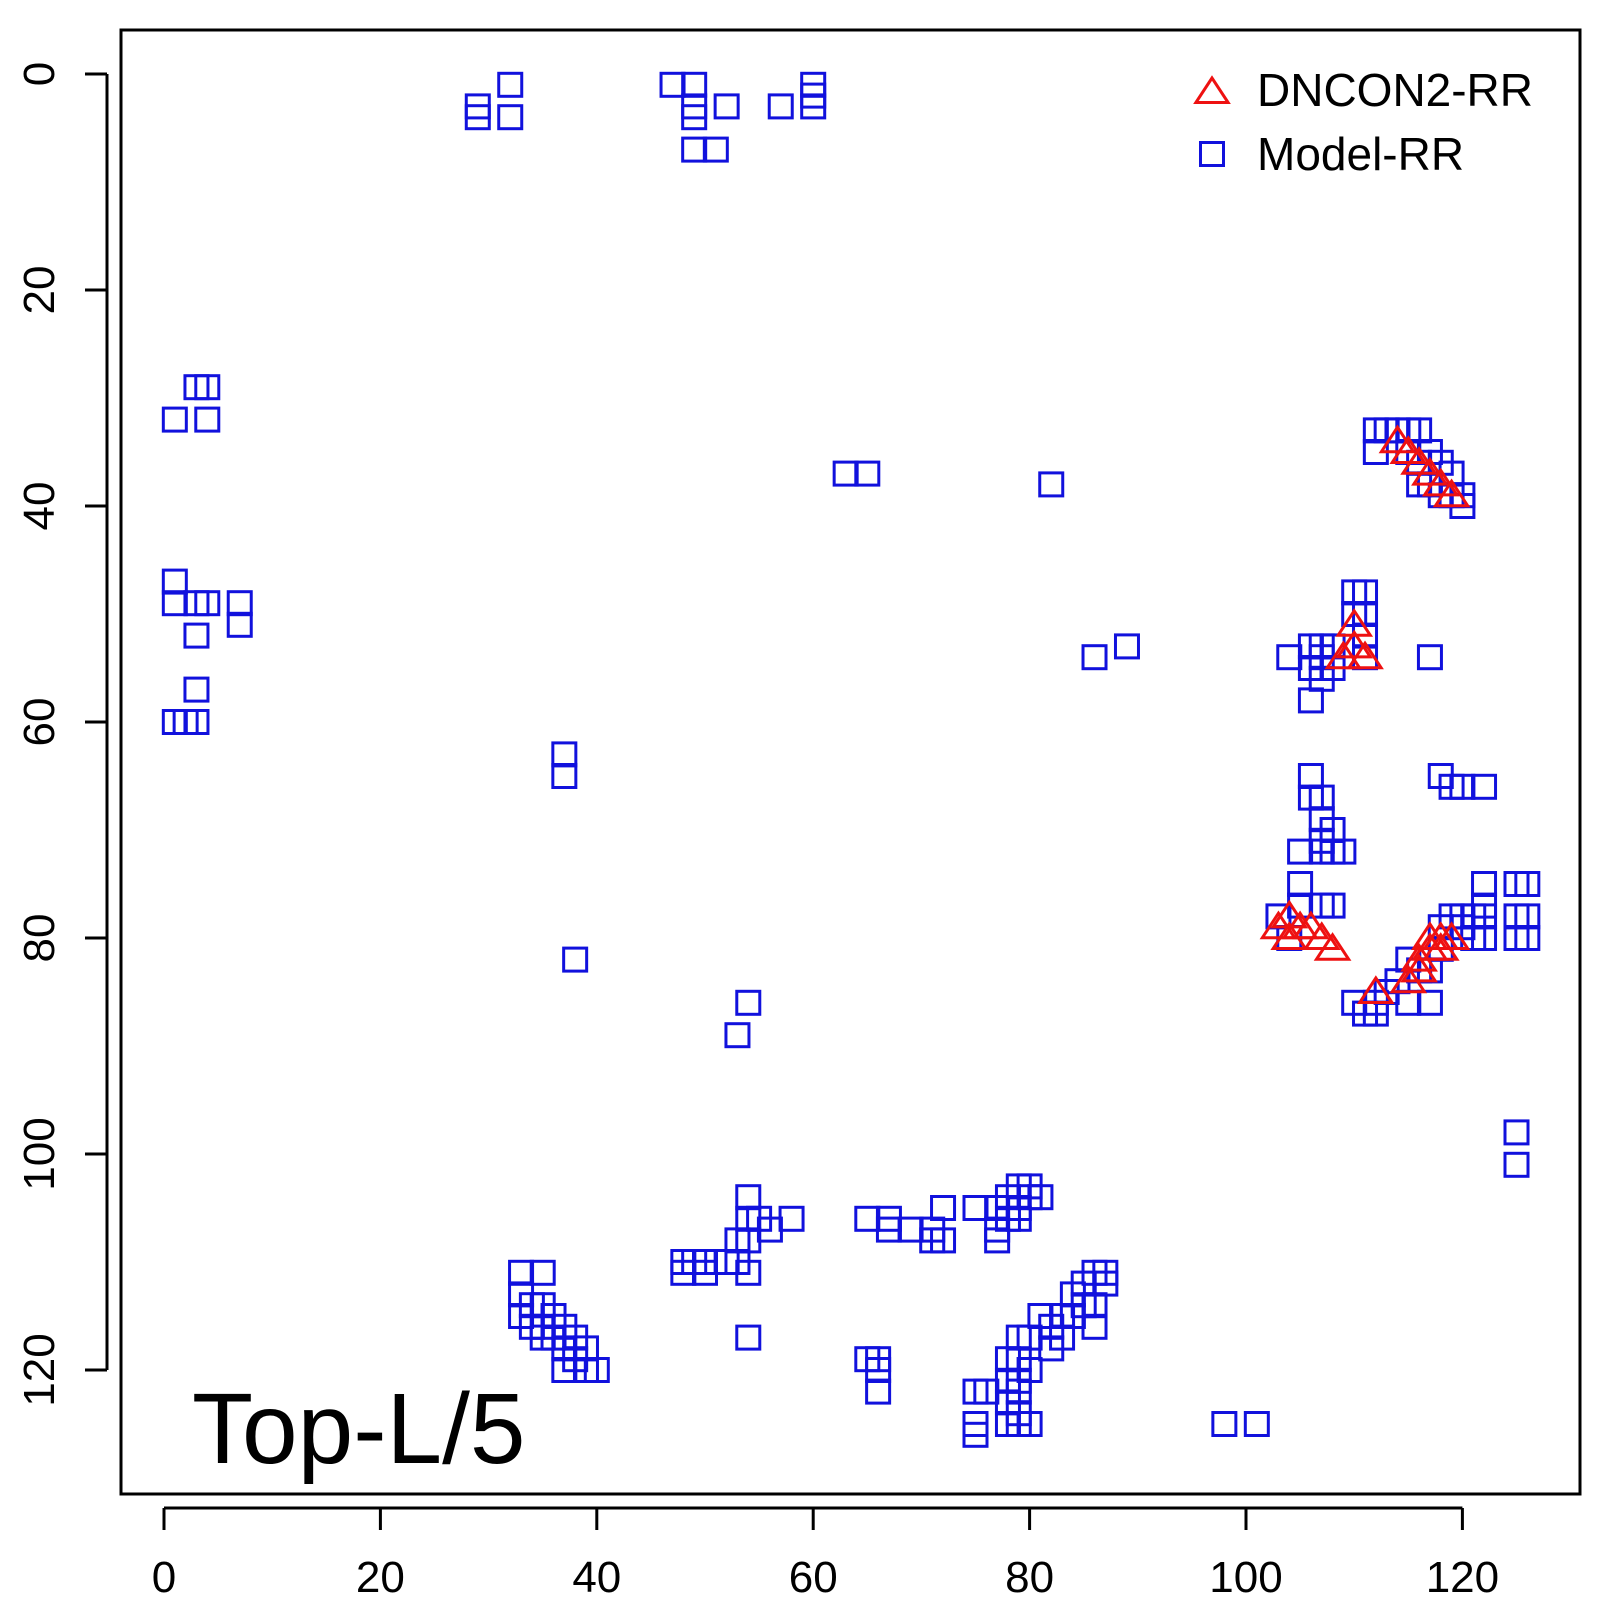 The width and height of the screenshot is (1600, 1600). I want to click on legend-square-icon, so click(1212, 154).